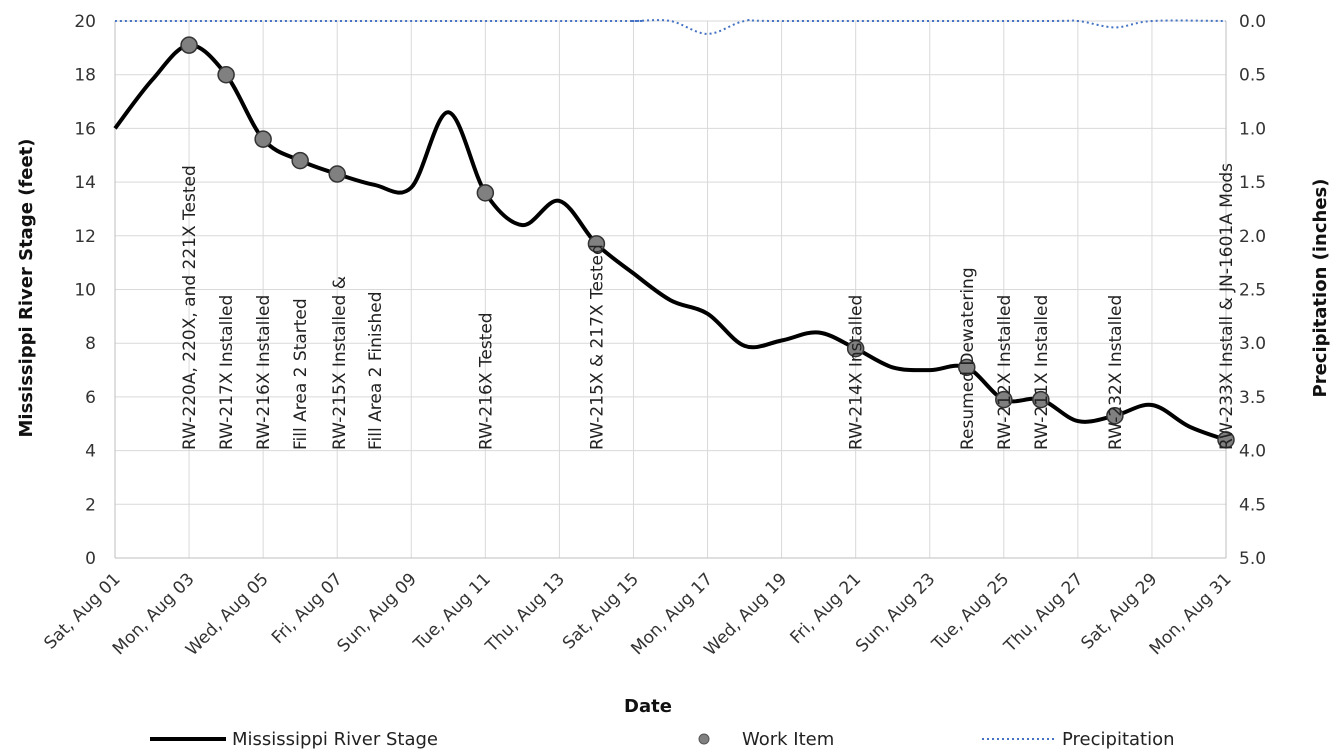 The height and width of the screenshot is (752, 1338). Describe the element at coordinates (1252, 22) in the screenshot. I see `y2-tick-label: 0.0` at that location.